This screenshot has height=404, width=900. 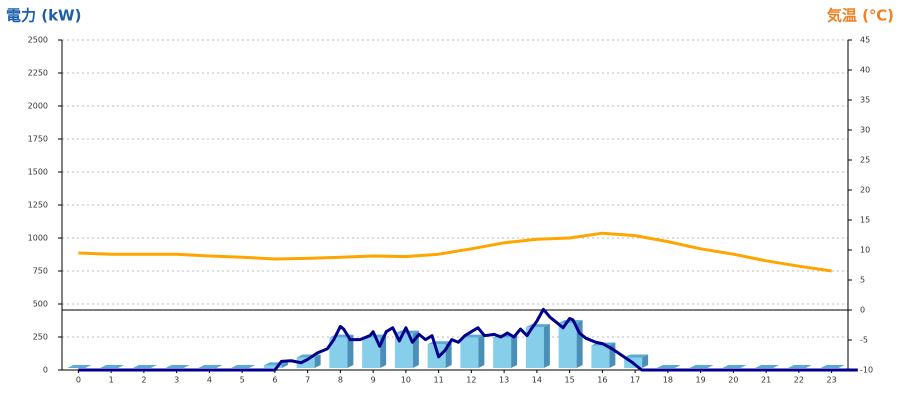 I want to click on x-tick-label: 1, so click(x=111, y=380).